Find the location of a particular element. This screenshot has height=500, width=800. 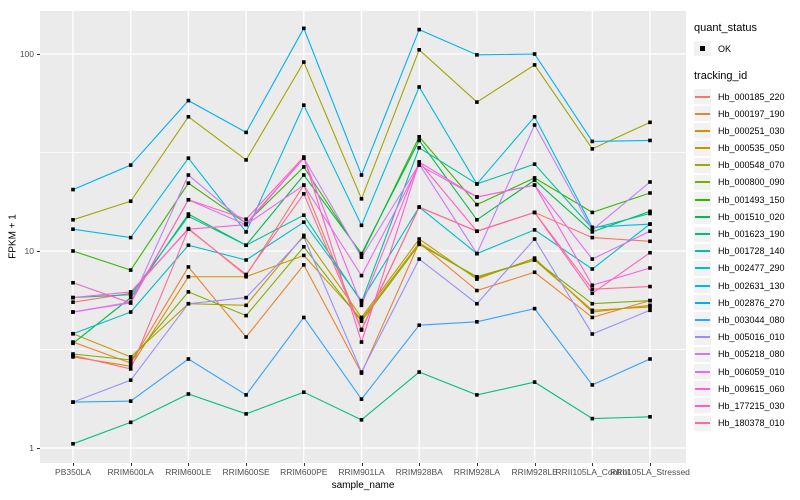

x-tick-label: RRIM901LA is located at coordinates (361, 472).